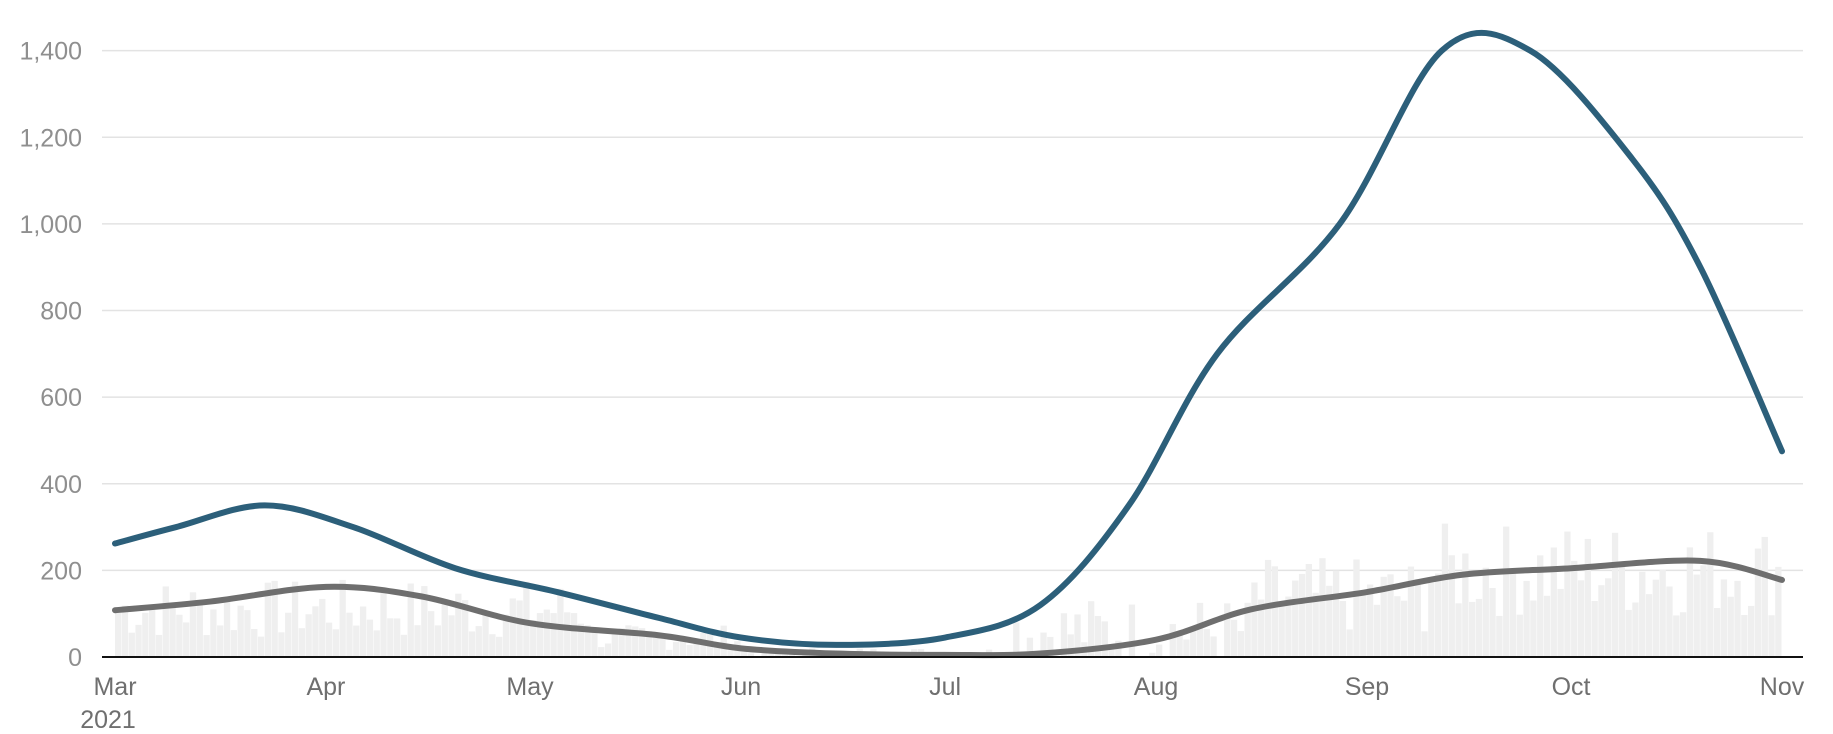 Image resolution: width=1833 pixels, height=734 pixels. I want to click on y-tick-label: 800, so click(61, 312).